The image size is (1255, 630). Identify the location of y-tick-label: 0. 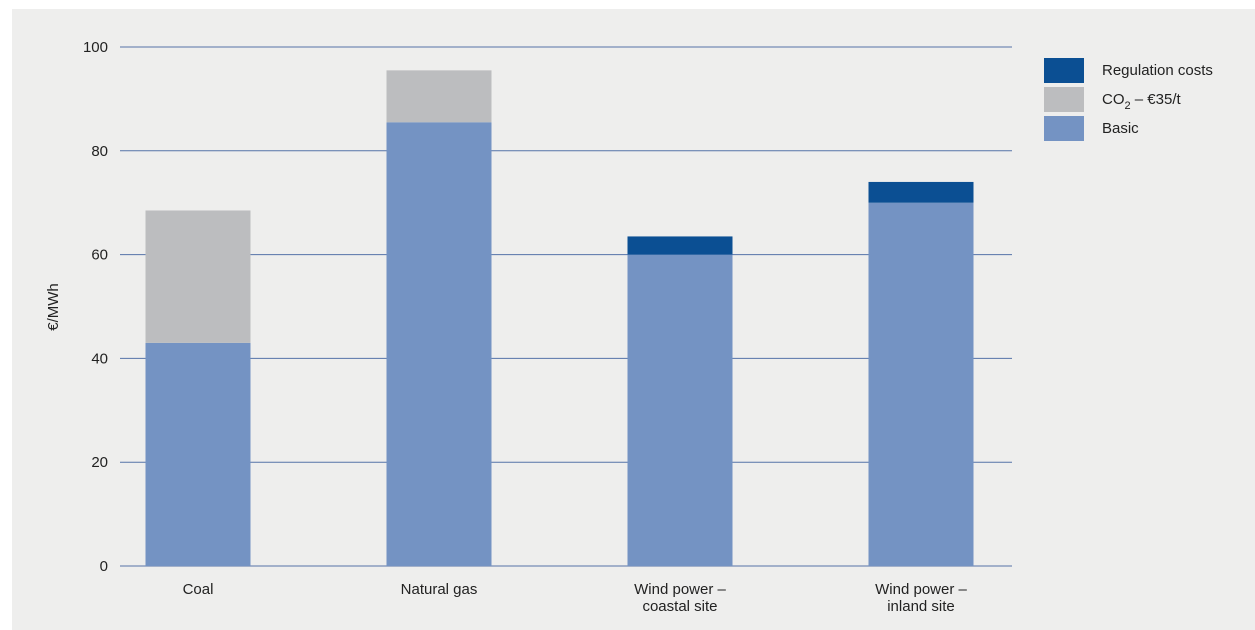
(104, 566).